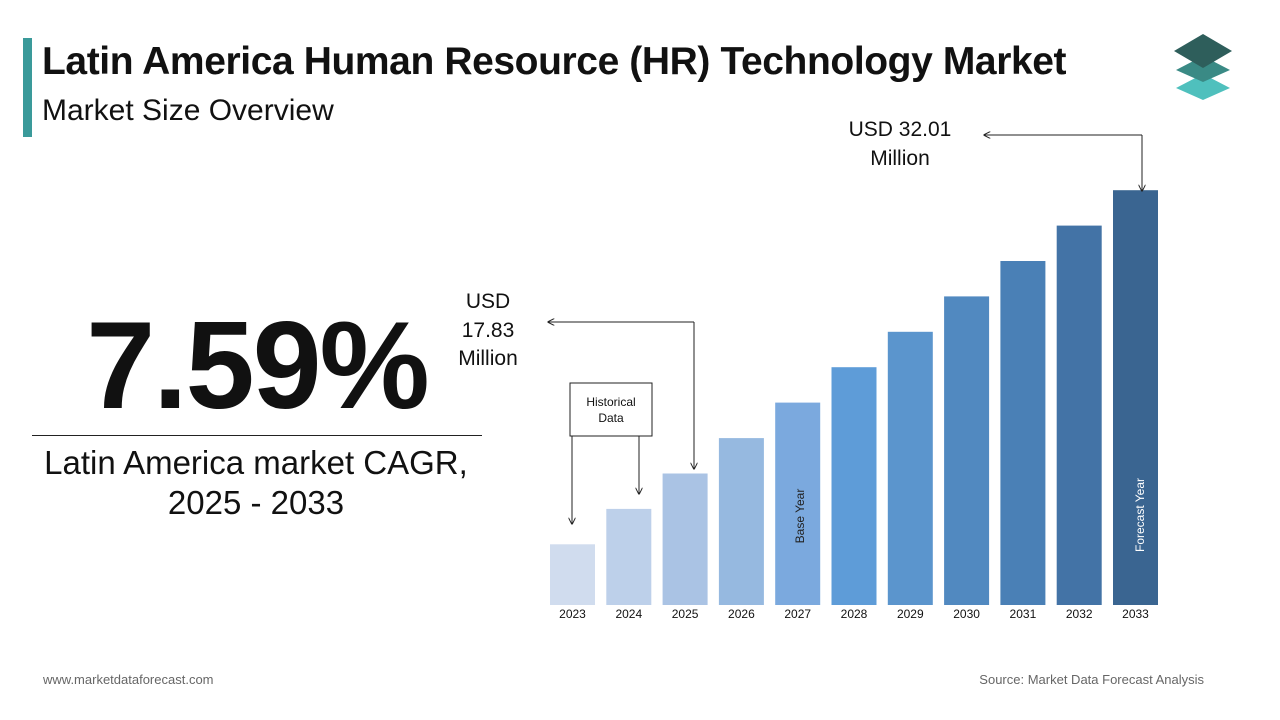 This screenshot has width=1280, height=720. What do you see at coordinates (685, 614) in the screenshot?
I see `x-tick-2025: 2025` at bounding box center [685, 614].